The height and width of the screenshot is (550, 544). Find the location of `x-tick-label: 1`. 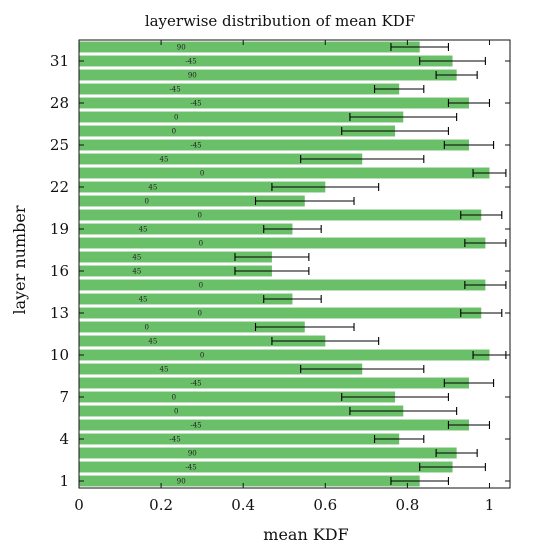

x-tick-label: 1 is located at coordinates (490, 505).